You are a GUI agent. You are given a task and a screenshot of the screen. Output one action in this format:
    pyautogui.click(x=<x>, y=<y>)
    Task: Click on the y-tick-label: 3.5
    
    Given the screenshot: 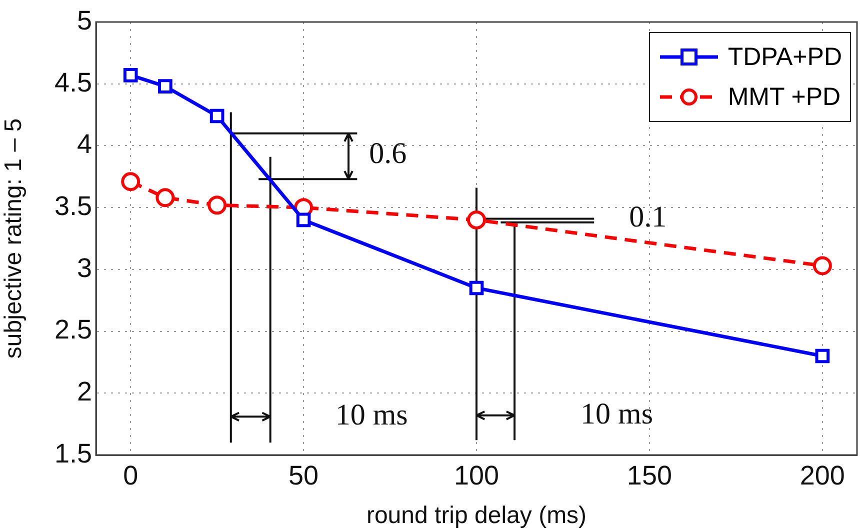 What is the action you would take?
    pyautogui.click(x=73, y=206)
    